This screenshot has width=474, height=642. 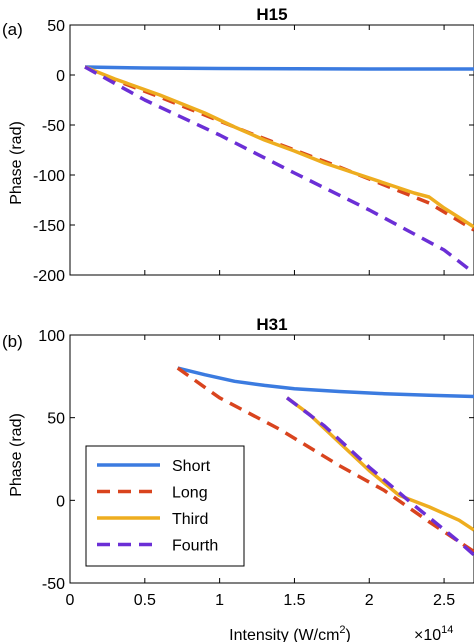 I want to click on x-axis-label-main: Intensity (W/cm, so click(x=284, y=634).